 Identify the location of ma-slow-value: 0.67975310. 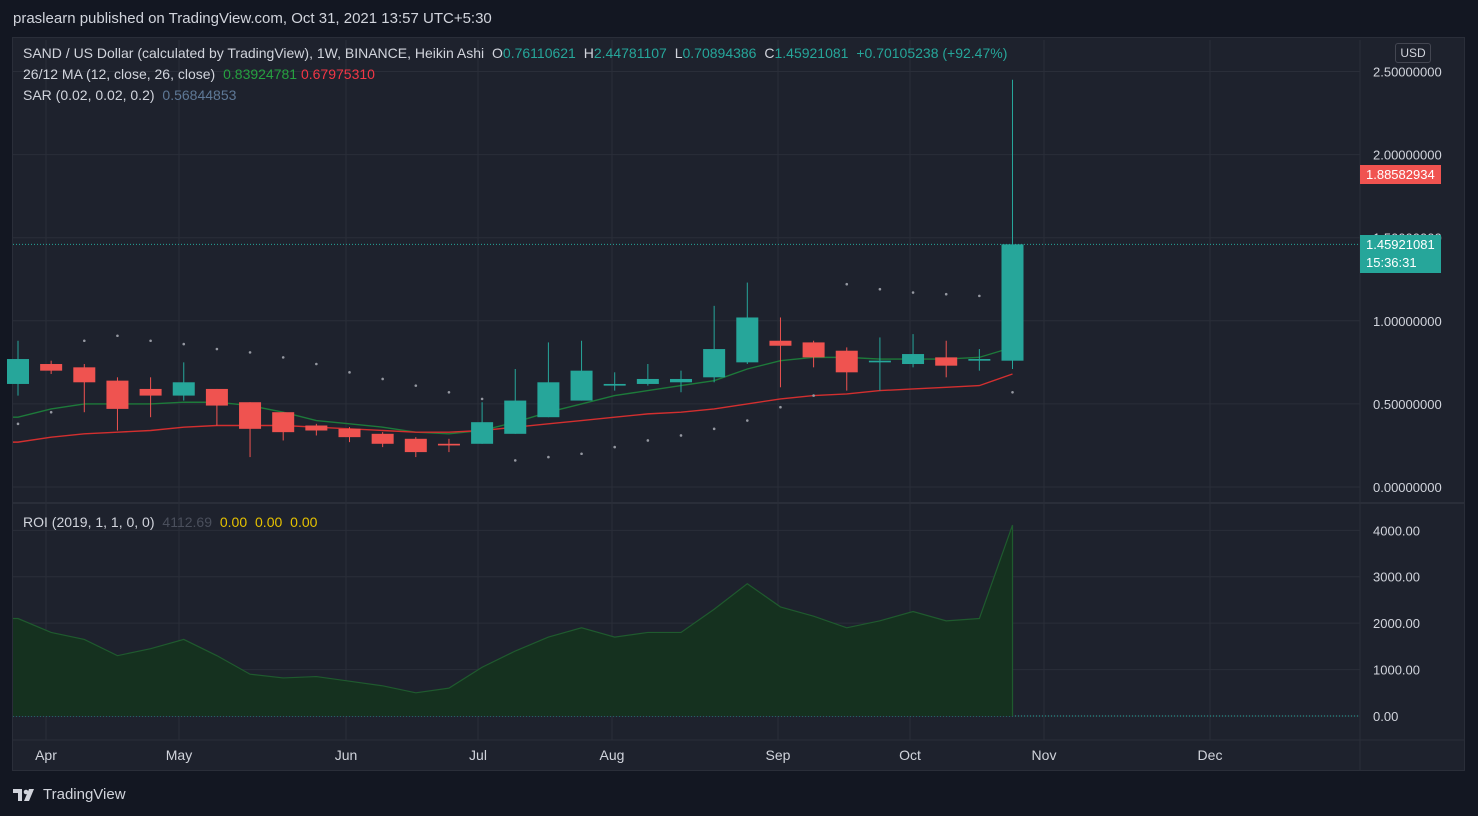
(337, 74).